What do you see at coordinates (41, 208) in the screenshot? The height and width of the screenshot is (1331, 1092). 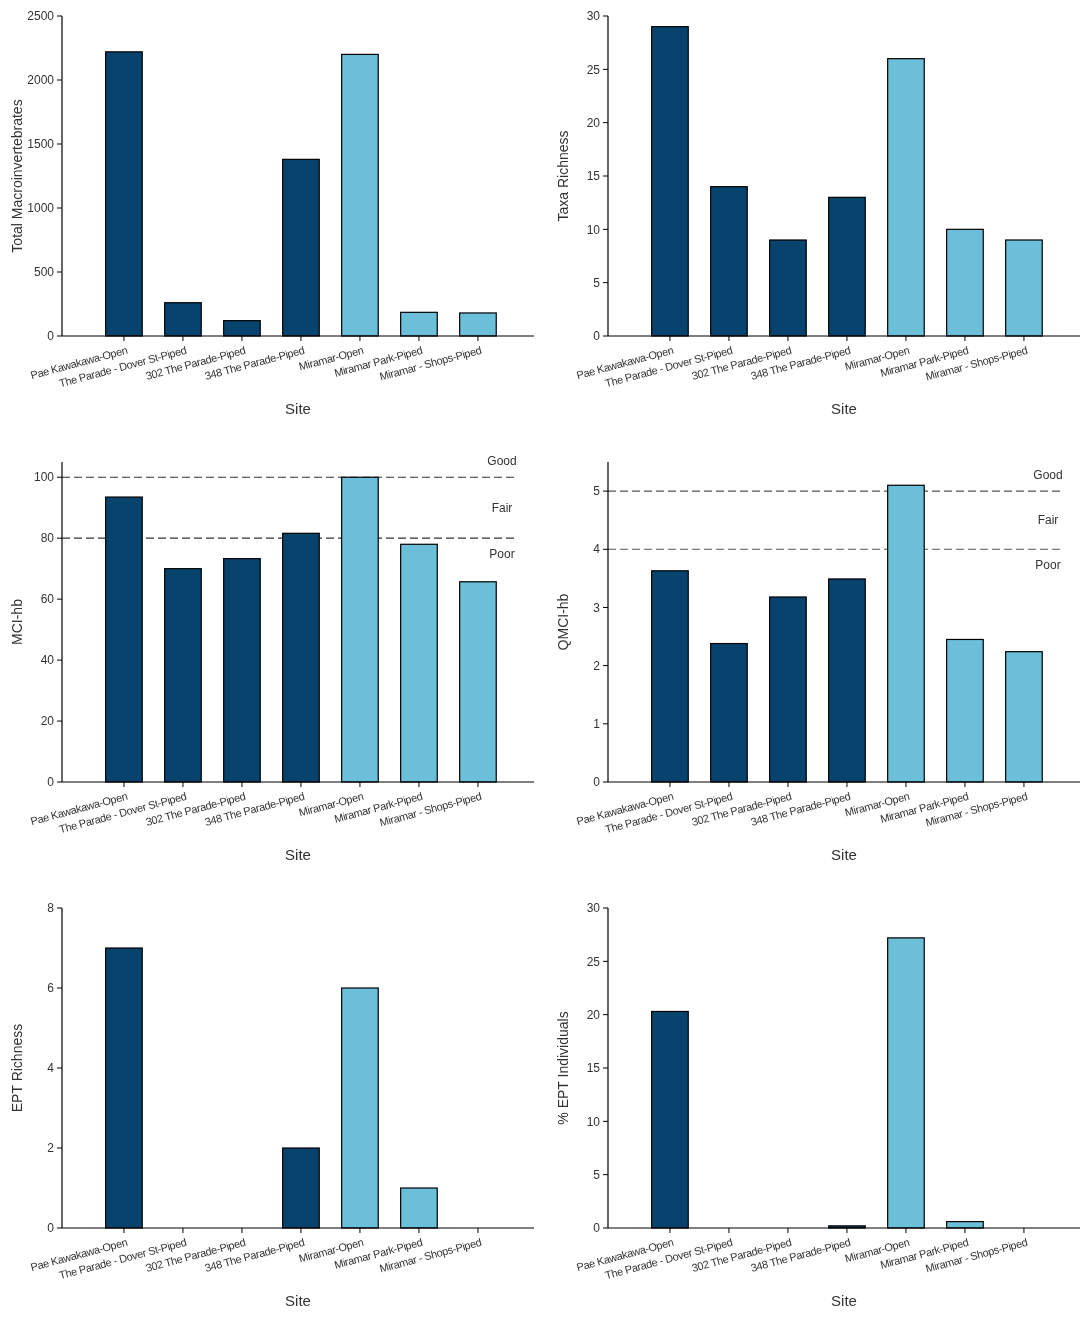 I see `y-tick-label: 1000` at bounding box center [41, 208].